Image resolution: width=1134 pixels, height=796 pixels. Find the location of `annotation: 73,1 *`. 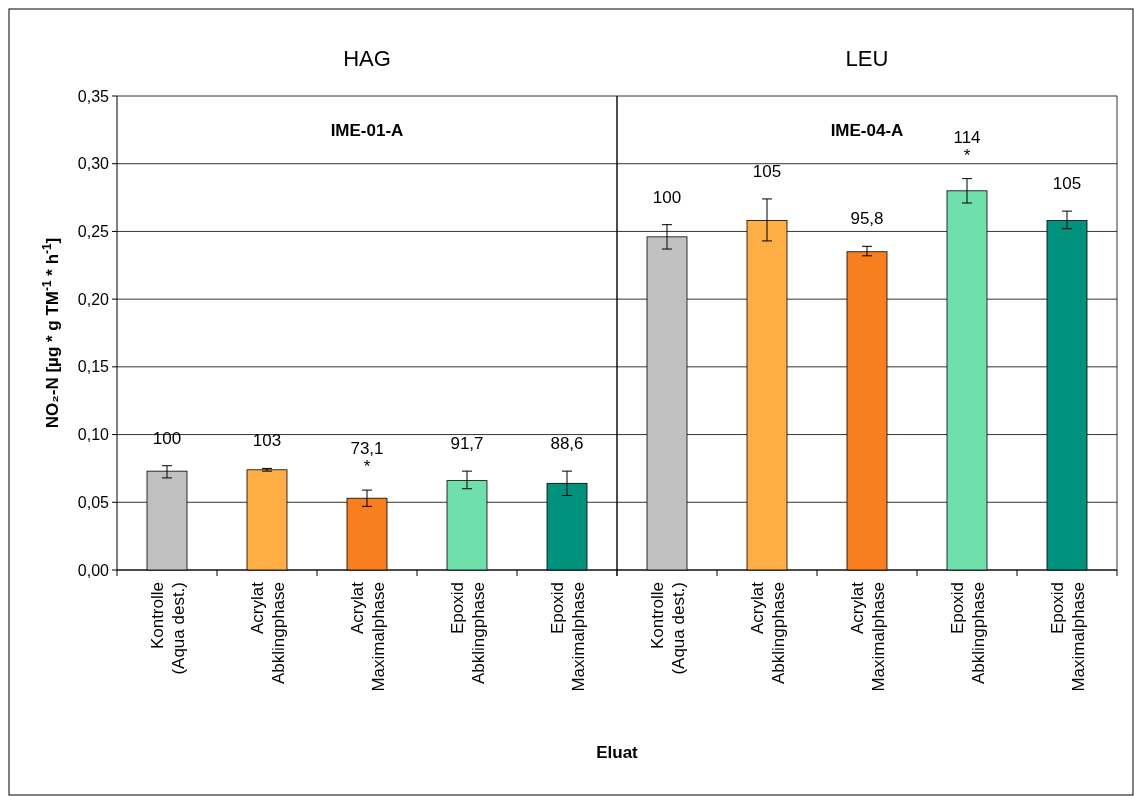

annotation: 73,1 * is located at coordinates (367, 458).